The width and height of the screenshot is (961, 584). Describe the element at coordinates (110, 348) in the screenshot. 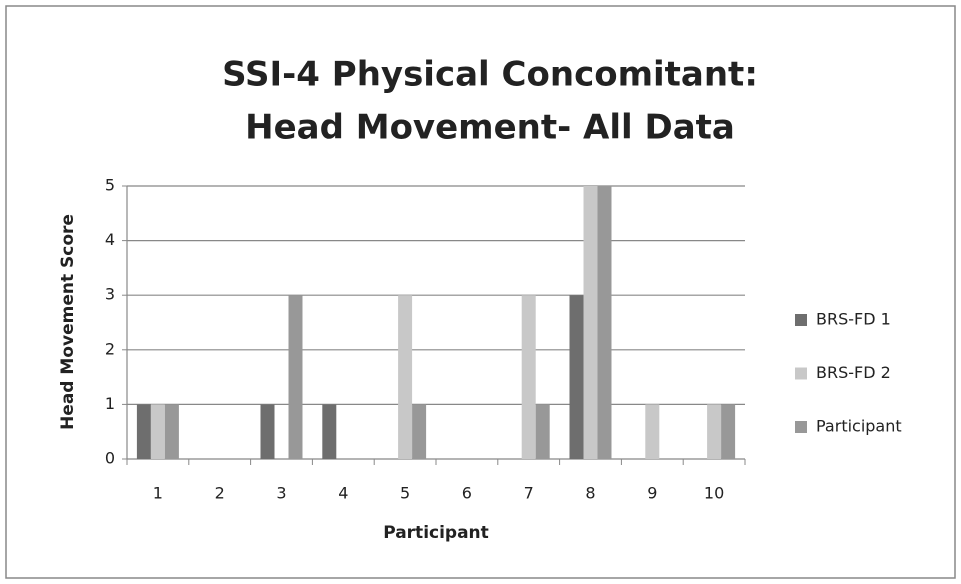

I see `y-tick-label: 2` at that location.